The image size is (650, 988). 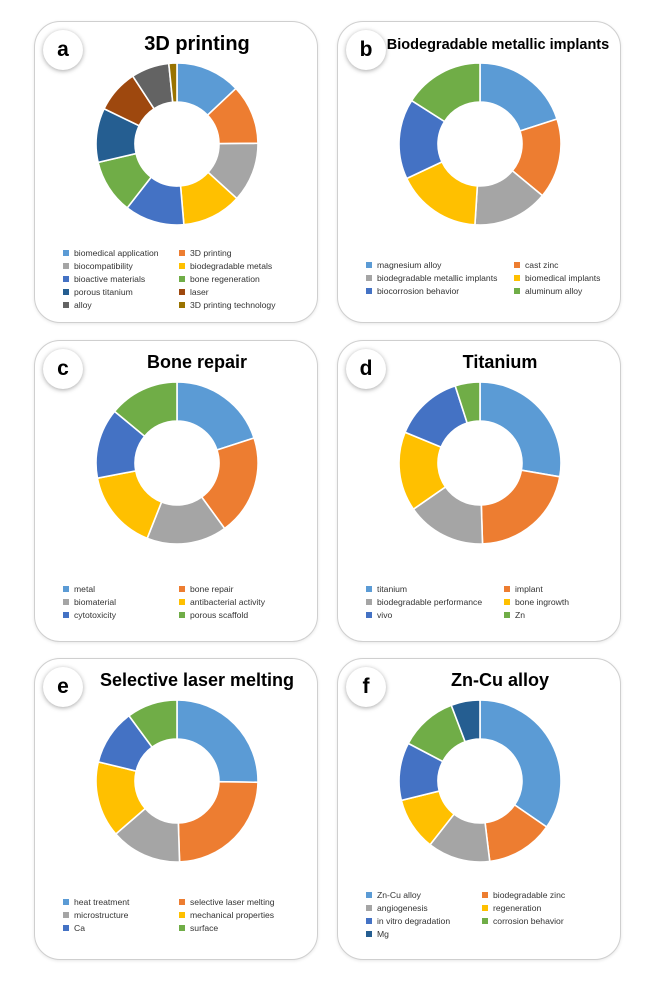 I want to click on chart-title: Bone repair, so click(x=197, y=362).